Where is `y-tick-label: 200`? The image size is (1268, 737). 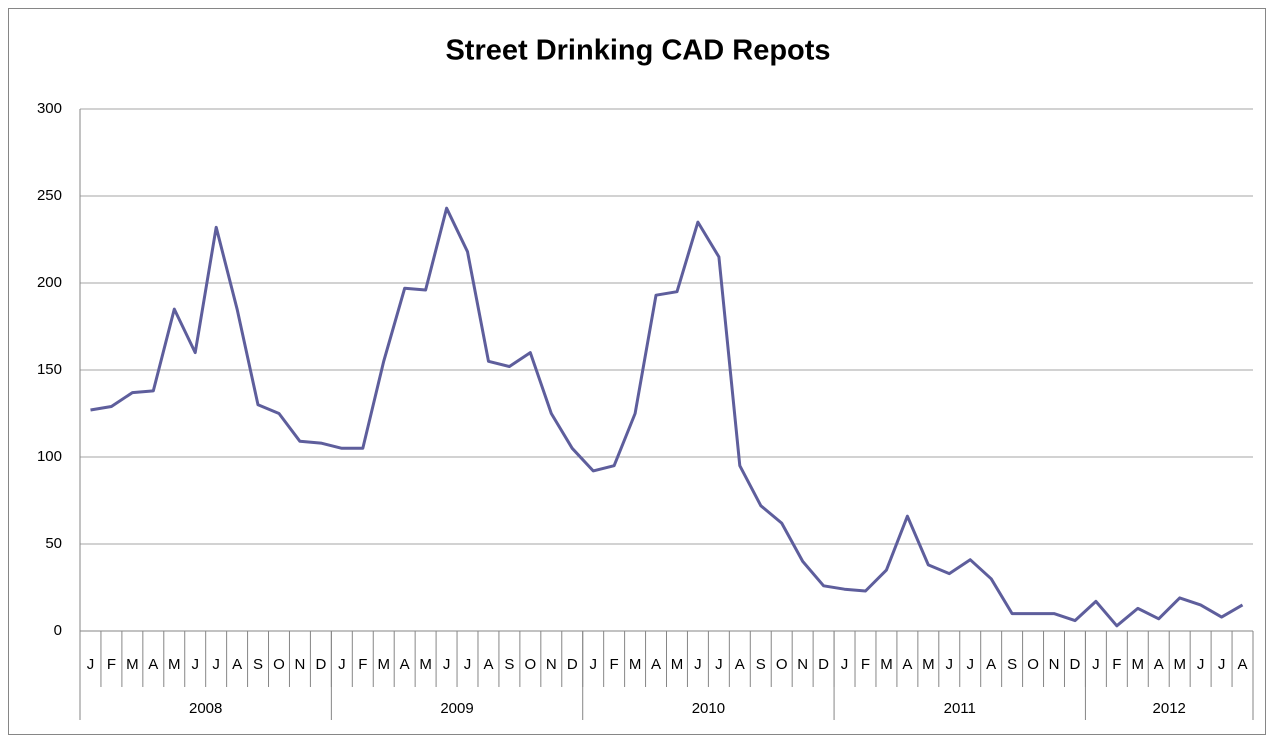 y-tick-label: 200 is located at coordinates (49, 282).